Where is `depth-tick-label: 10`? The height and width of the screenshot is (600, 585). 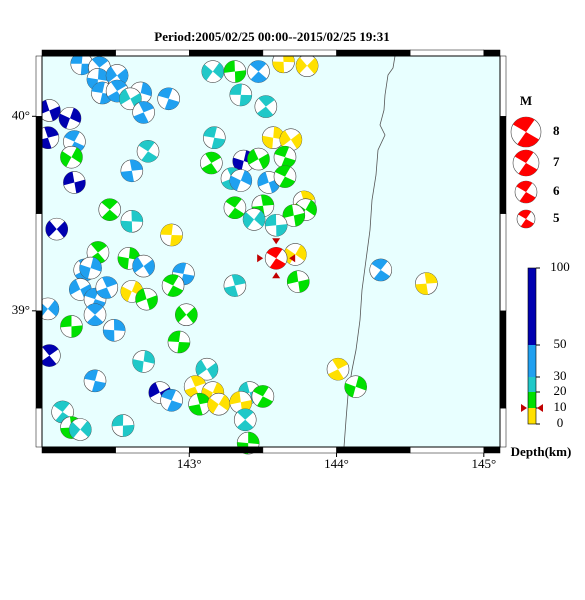
depth-tick-label: 10 is located at coordinates (560, 406).